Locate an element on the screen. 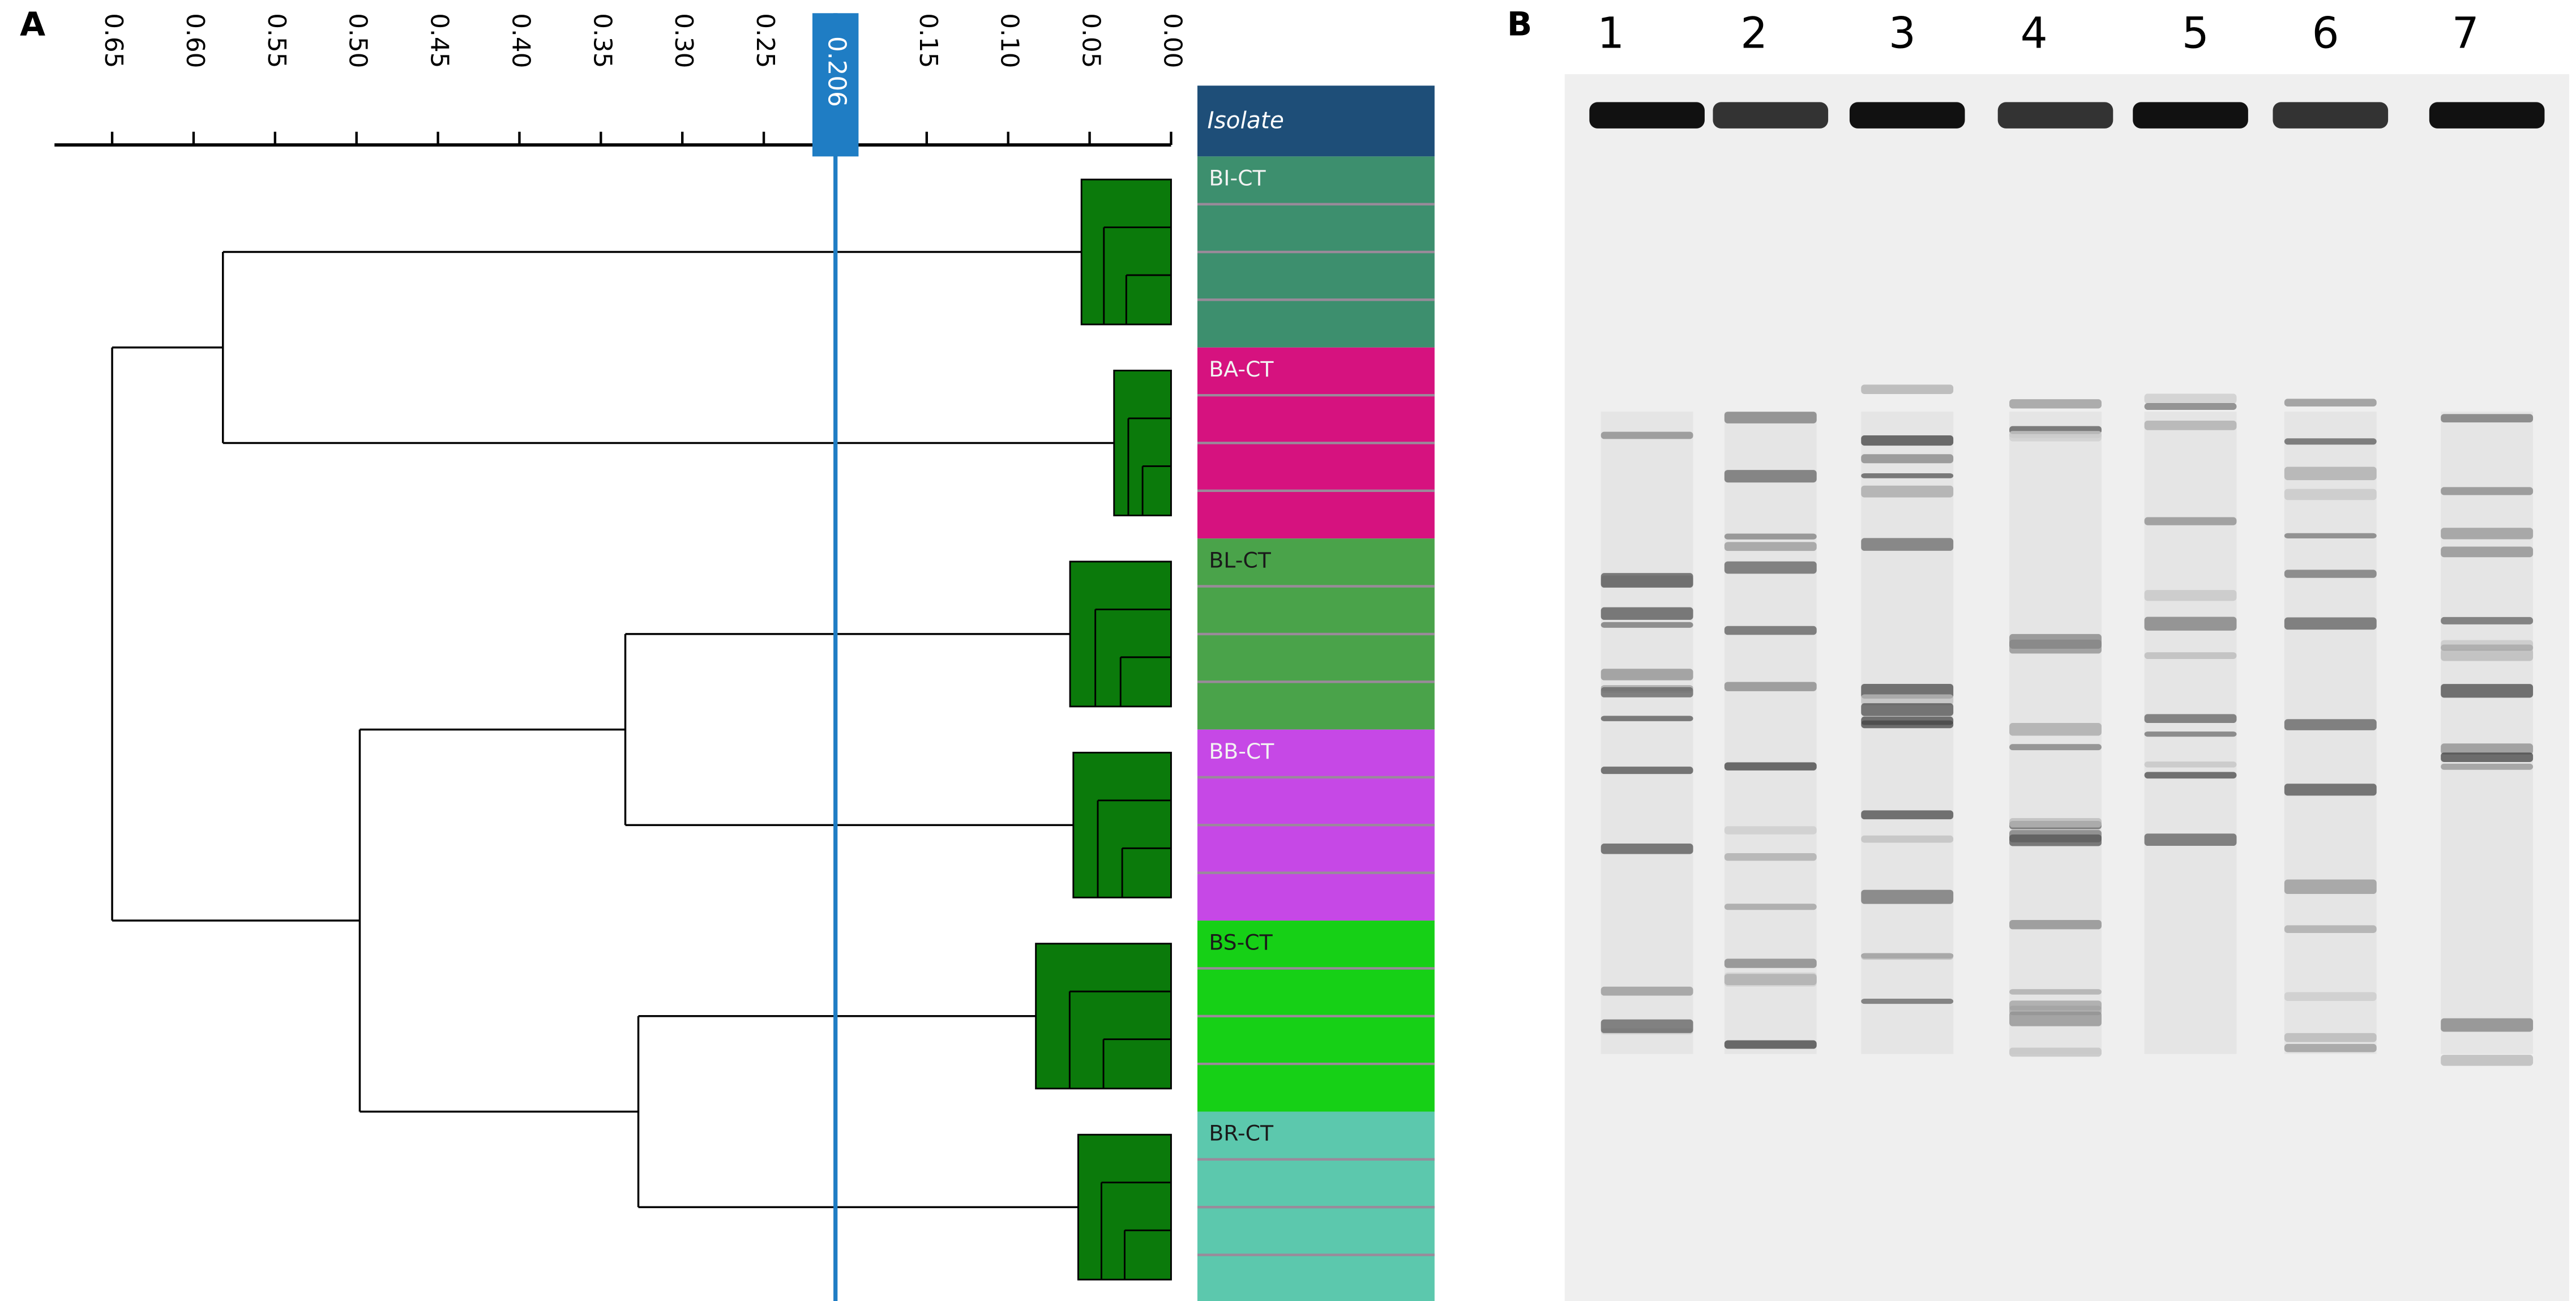 Image resolution: width=2576 pixels, height=1301 pixels. lane-label: 1 is located at coordinates (1610, 33).